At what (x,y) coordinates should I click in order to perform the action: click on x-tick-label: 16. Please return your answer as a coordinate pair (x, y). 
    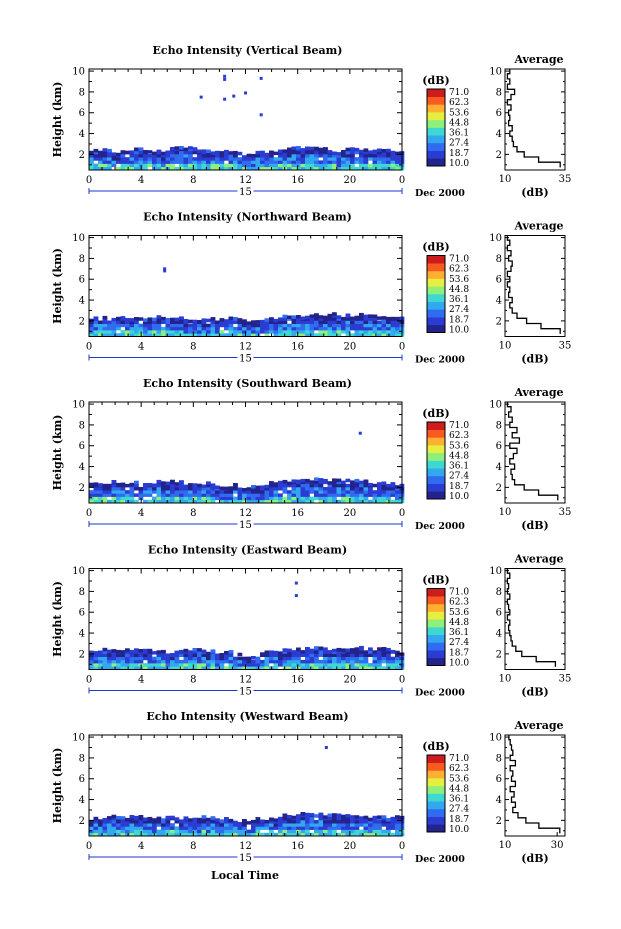
    Looking at the image, I should click on (297, 846).